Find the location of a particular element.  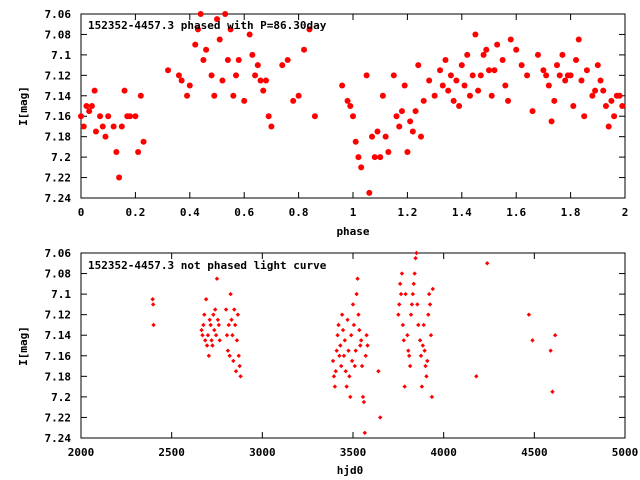

x-tick-label: 2500 is located at coordinates (171, 452).